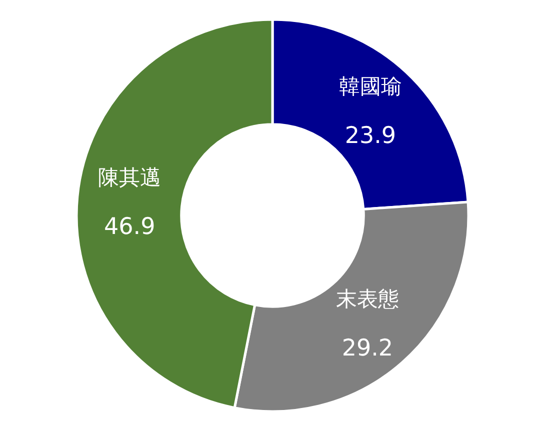 This screenshot has width=533, height=432. Describe the element at coordinates (370, 136) in the screenshot. I see `data-label: 23.9` at that location.